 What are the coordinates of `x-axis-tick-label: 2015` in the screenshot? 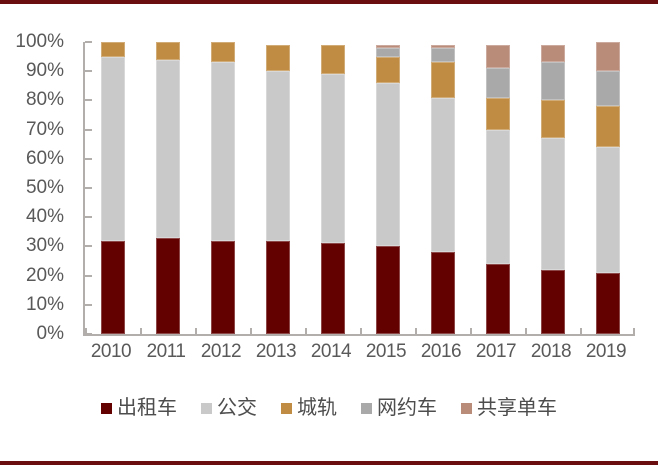 It's located at (386, 351).